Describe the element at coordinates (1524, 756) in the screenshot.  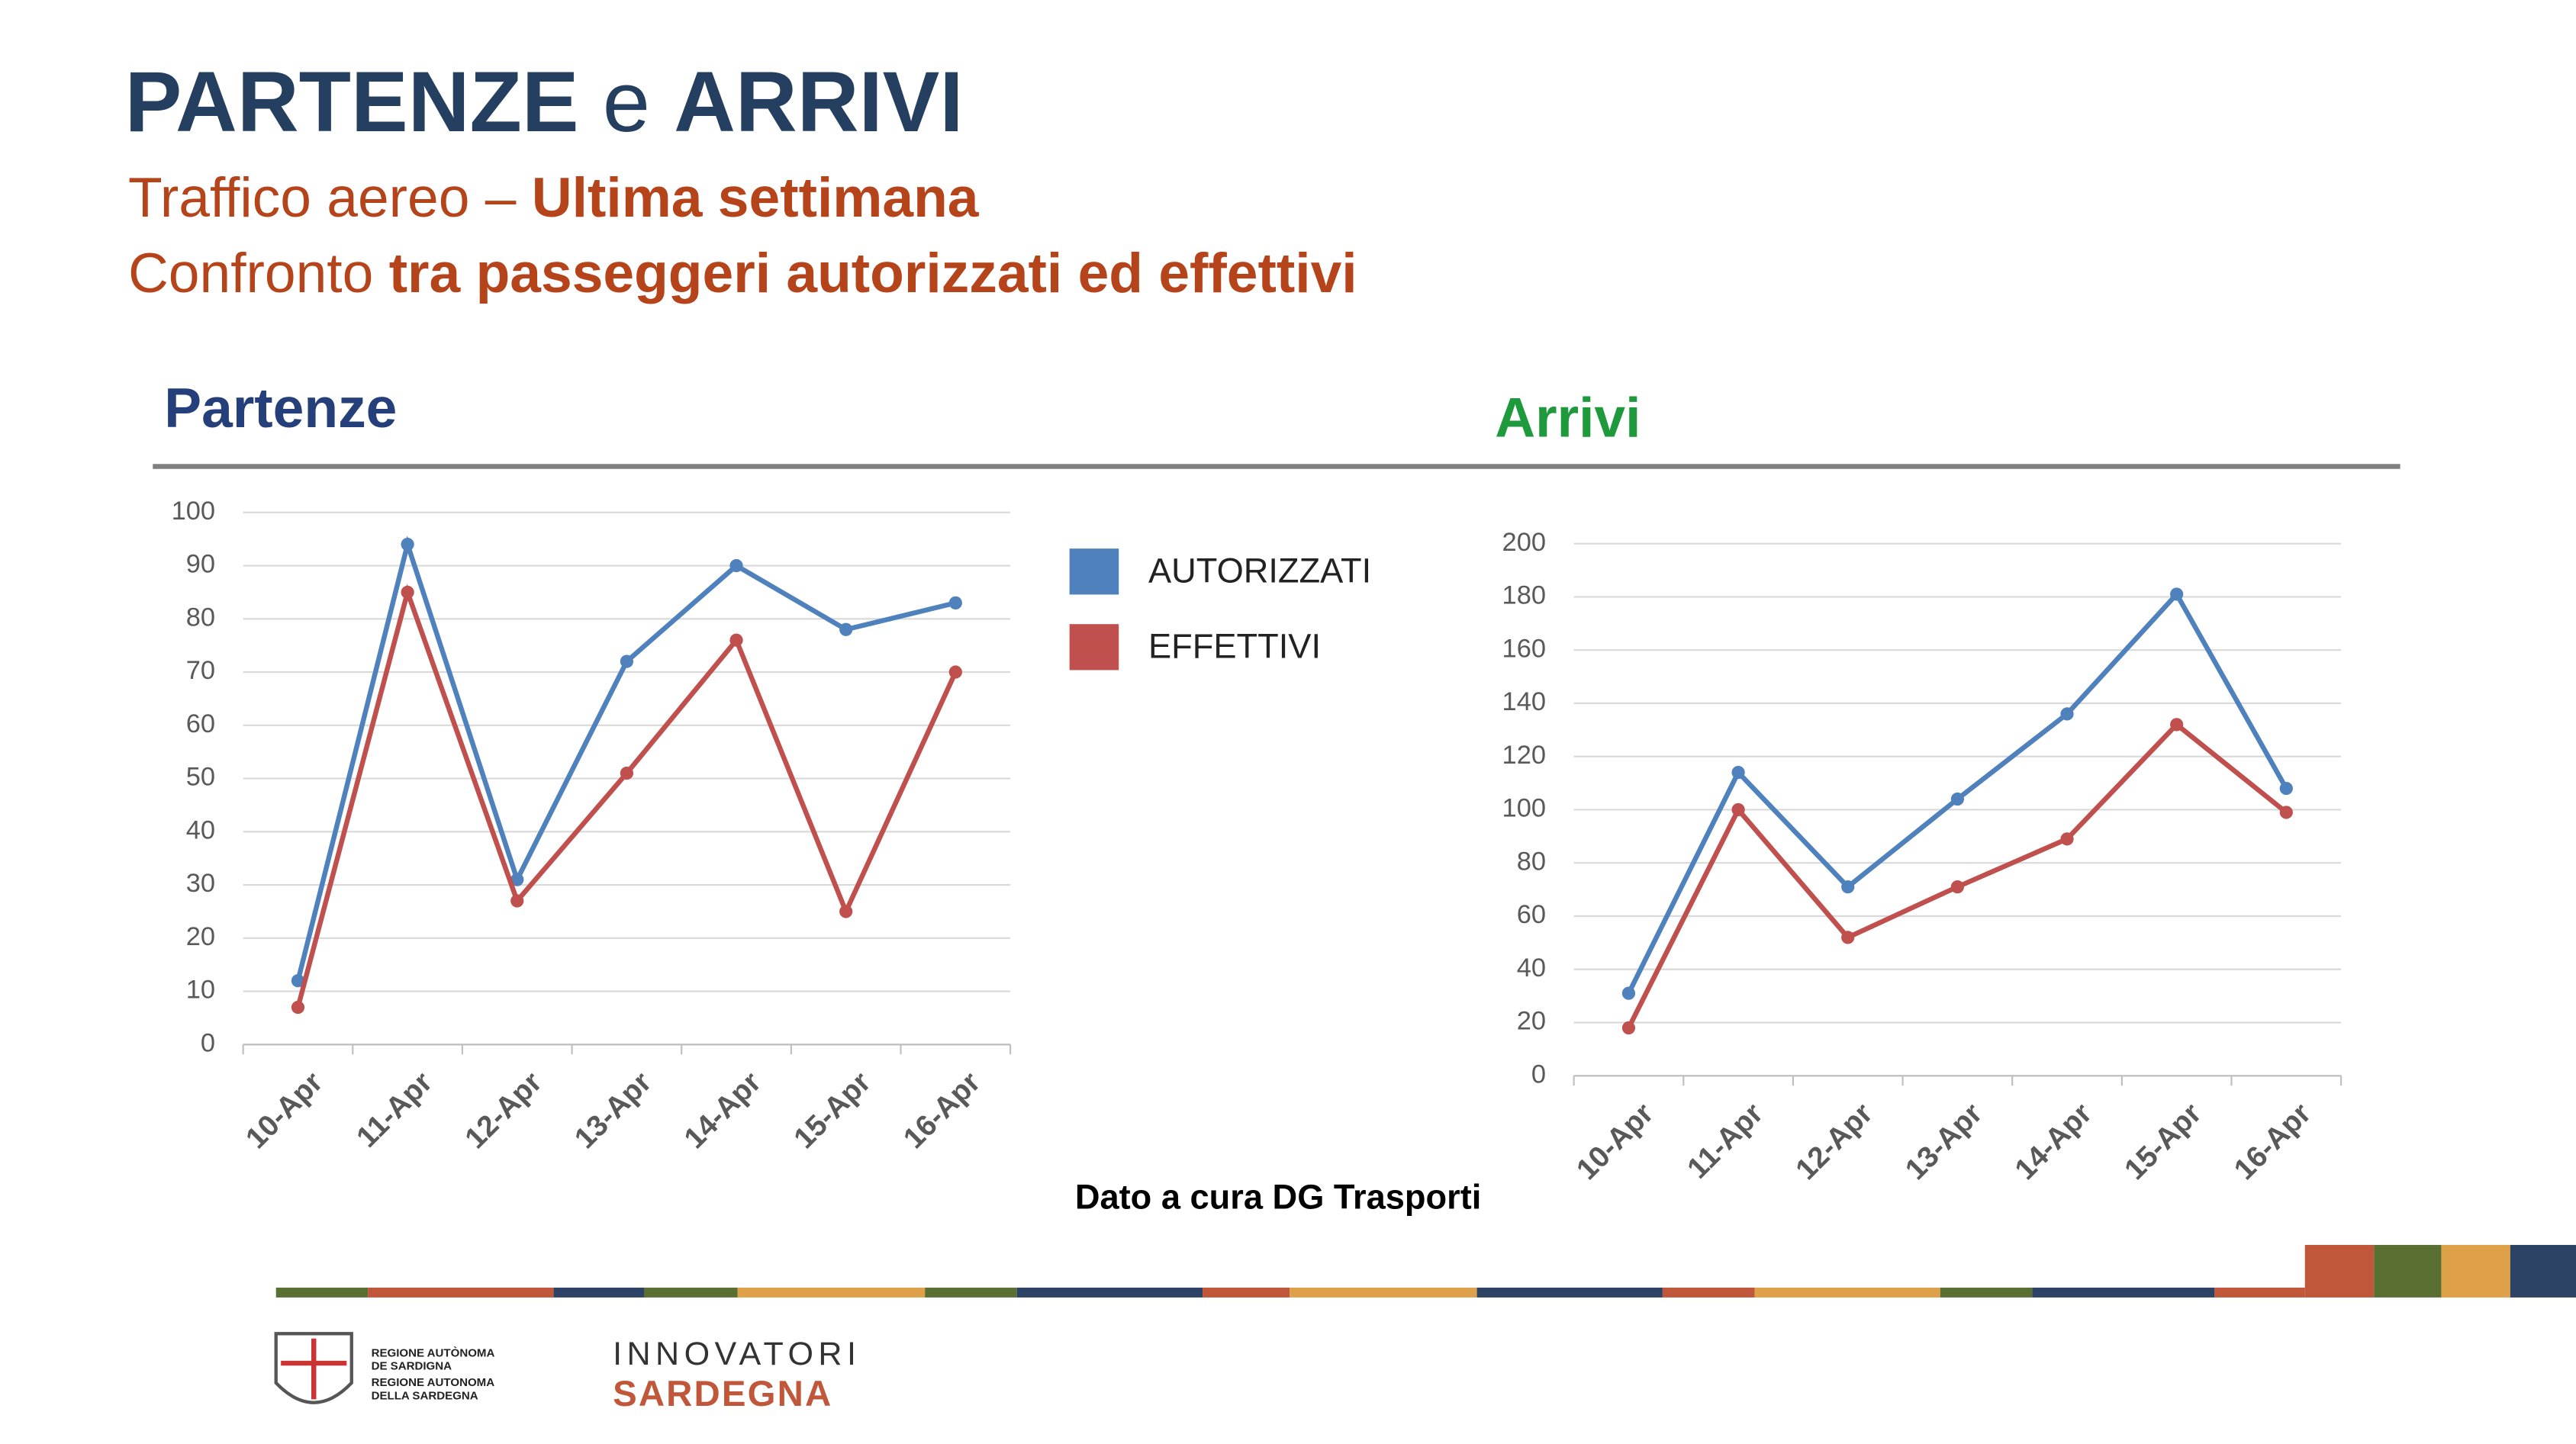
I see `y-tick-label: 120` at that location.